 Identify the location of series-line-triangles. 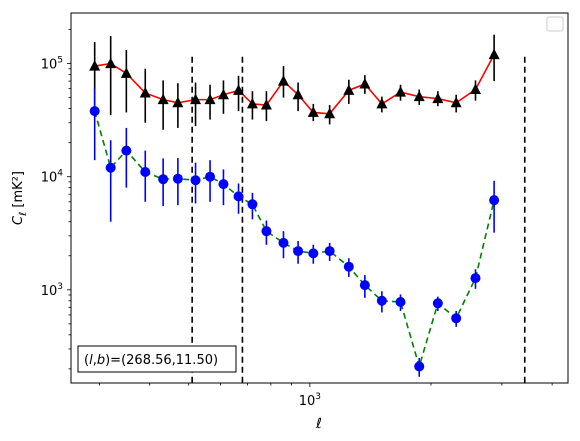
(294, 84).